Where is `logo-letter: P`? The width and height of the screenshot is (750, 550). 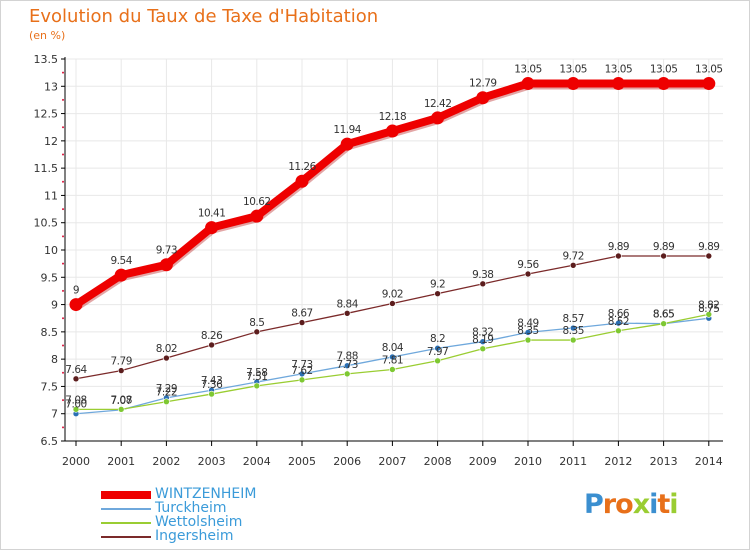 logo-letter: P is located at coordinates (594, 504).